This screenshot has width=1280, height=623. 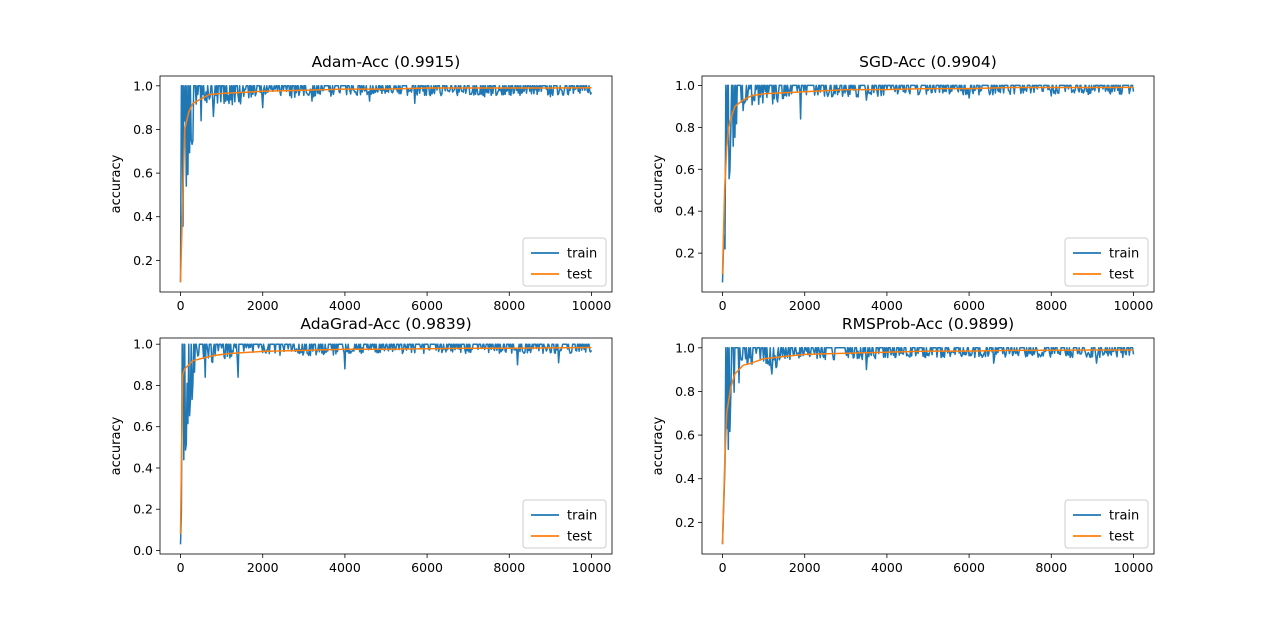 What do you see at coordinates (386, 62) in the screenshot?
I see `chart-title: Adam-Acc (0.9915)` at bounding box center [386, 62].